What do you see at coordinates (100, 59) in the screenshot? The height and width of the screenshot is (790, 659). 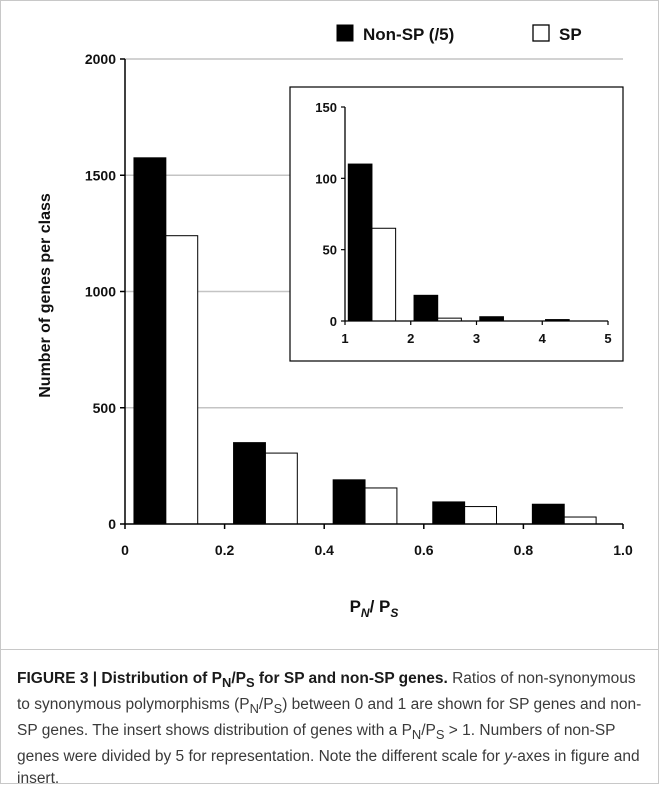 I see `main-y-tick-label: 2000` at bounding box center [100, 59].